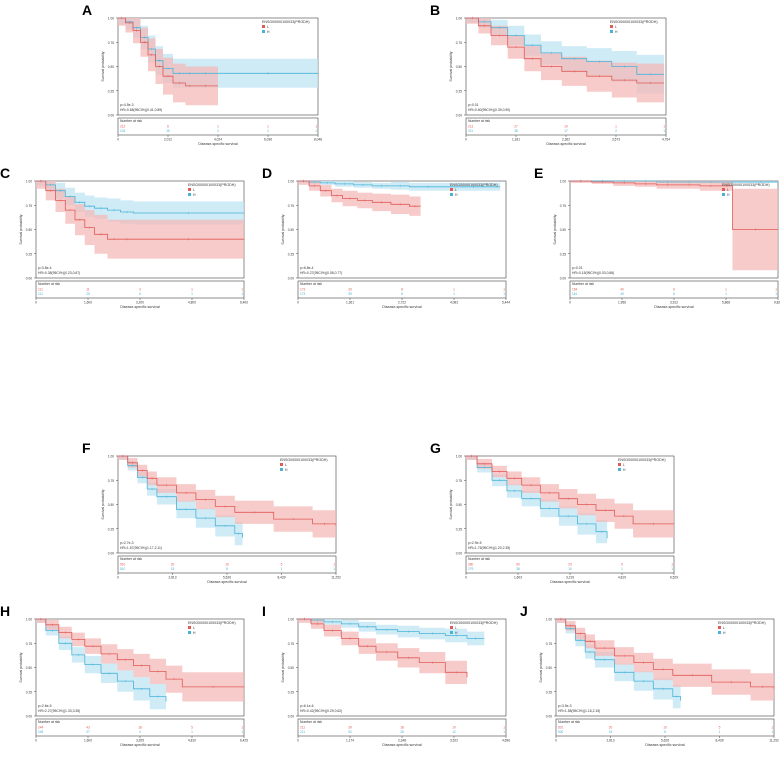 The width and height of the screenshot is (780, 762). I want to click on risk-count-low: 211, so click(302, 728).